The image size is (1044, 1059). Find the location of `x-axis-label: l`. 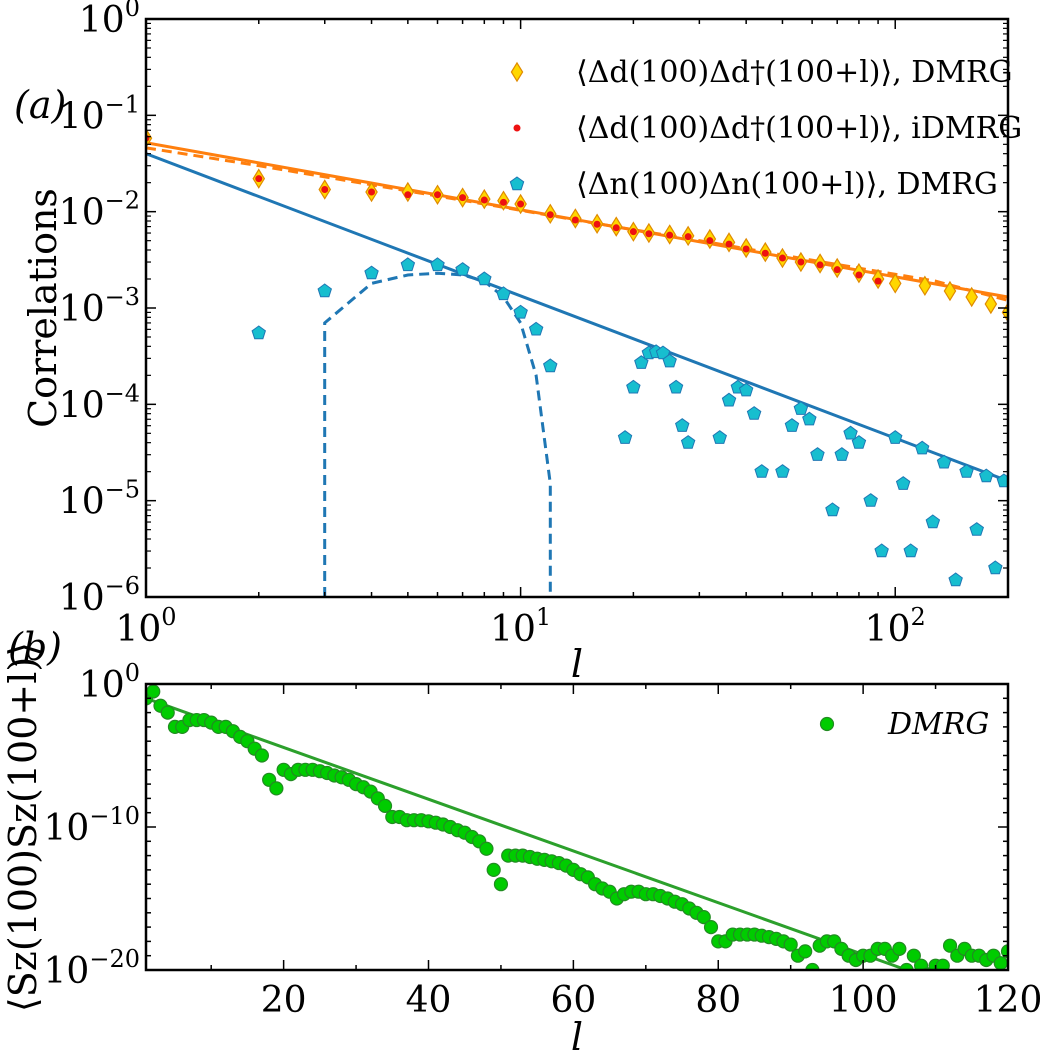

x-axis-label: l is located at coordinates (577, 1037).